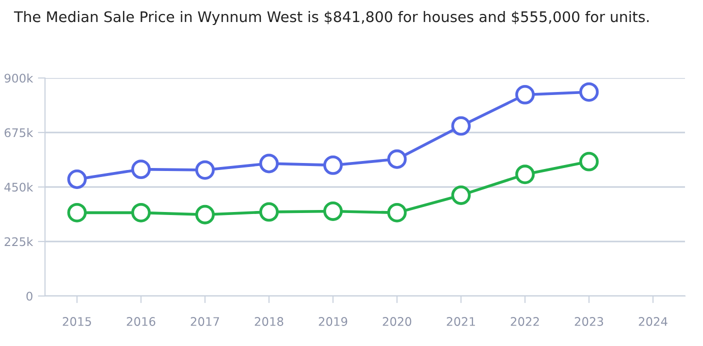 Image resolution: width=703 pixels, height=346 pixels. Describe the element at coordinates (331, 18) in the screenshot. I see `chart-title: The Median Sale Price in Wynnum West is $841,800 for houses and $555,000 for units.` at that location.